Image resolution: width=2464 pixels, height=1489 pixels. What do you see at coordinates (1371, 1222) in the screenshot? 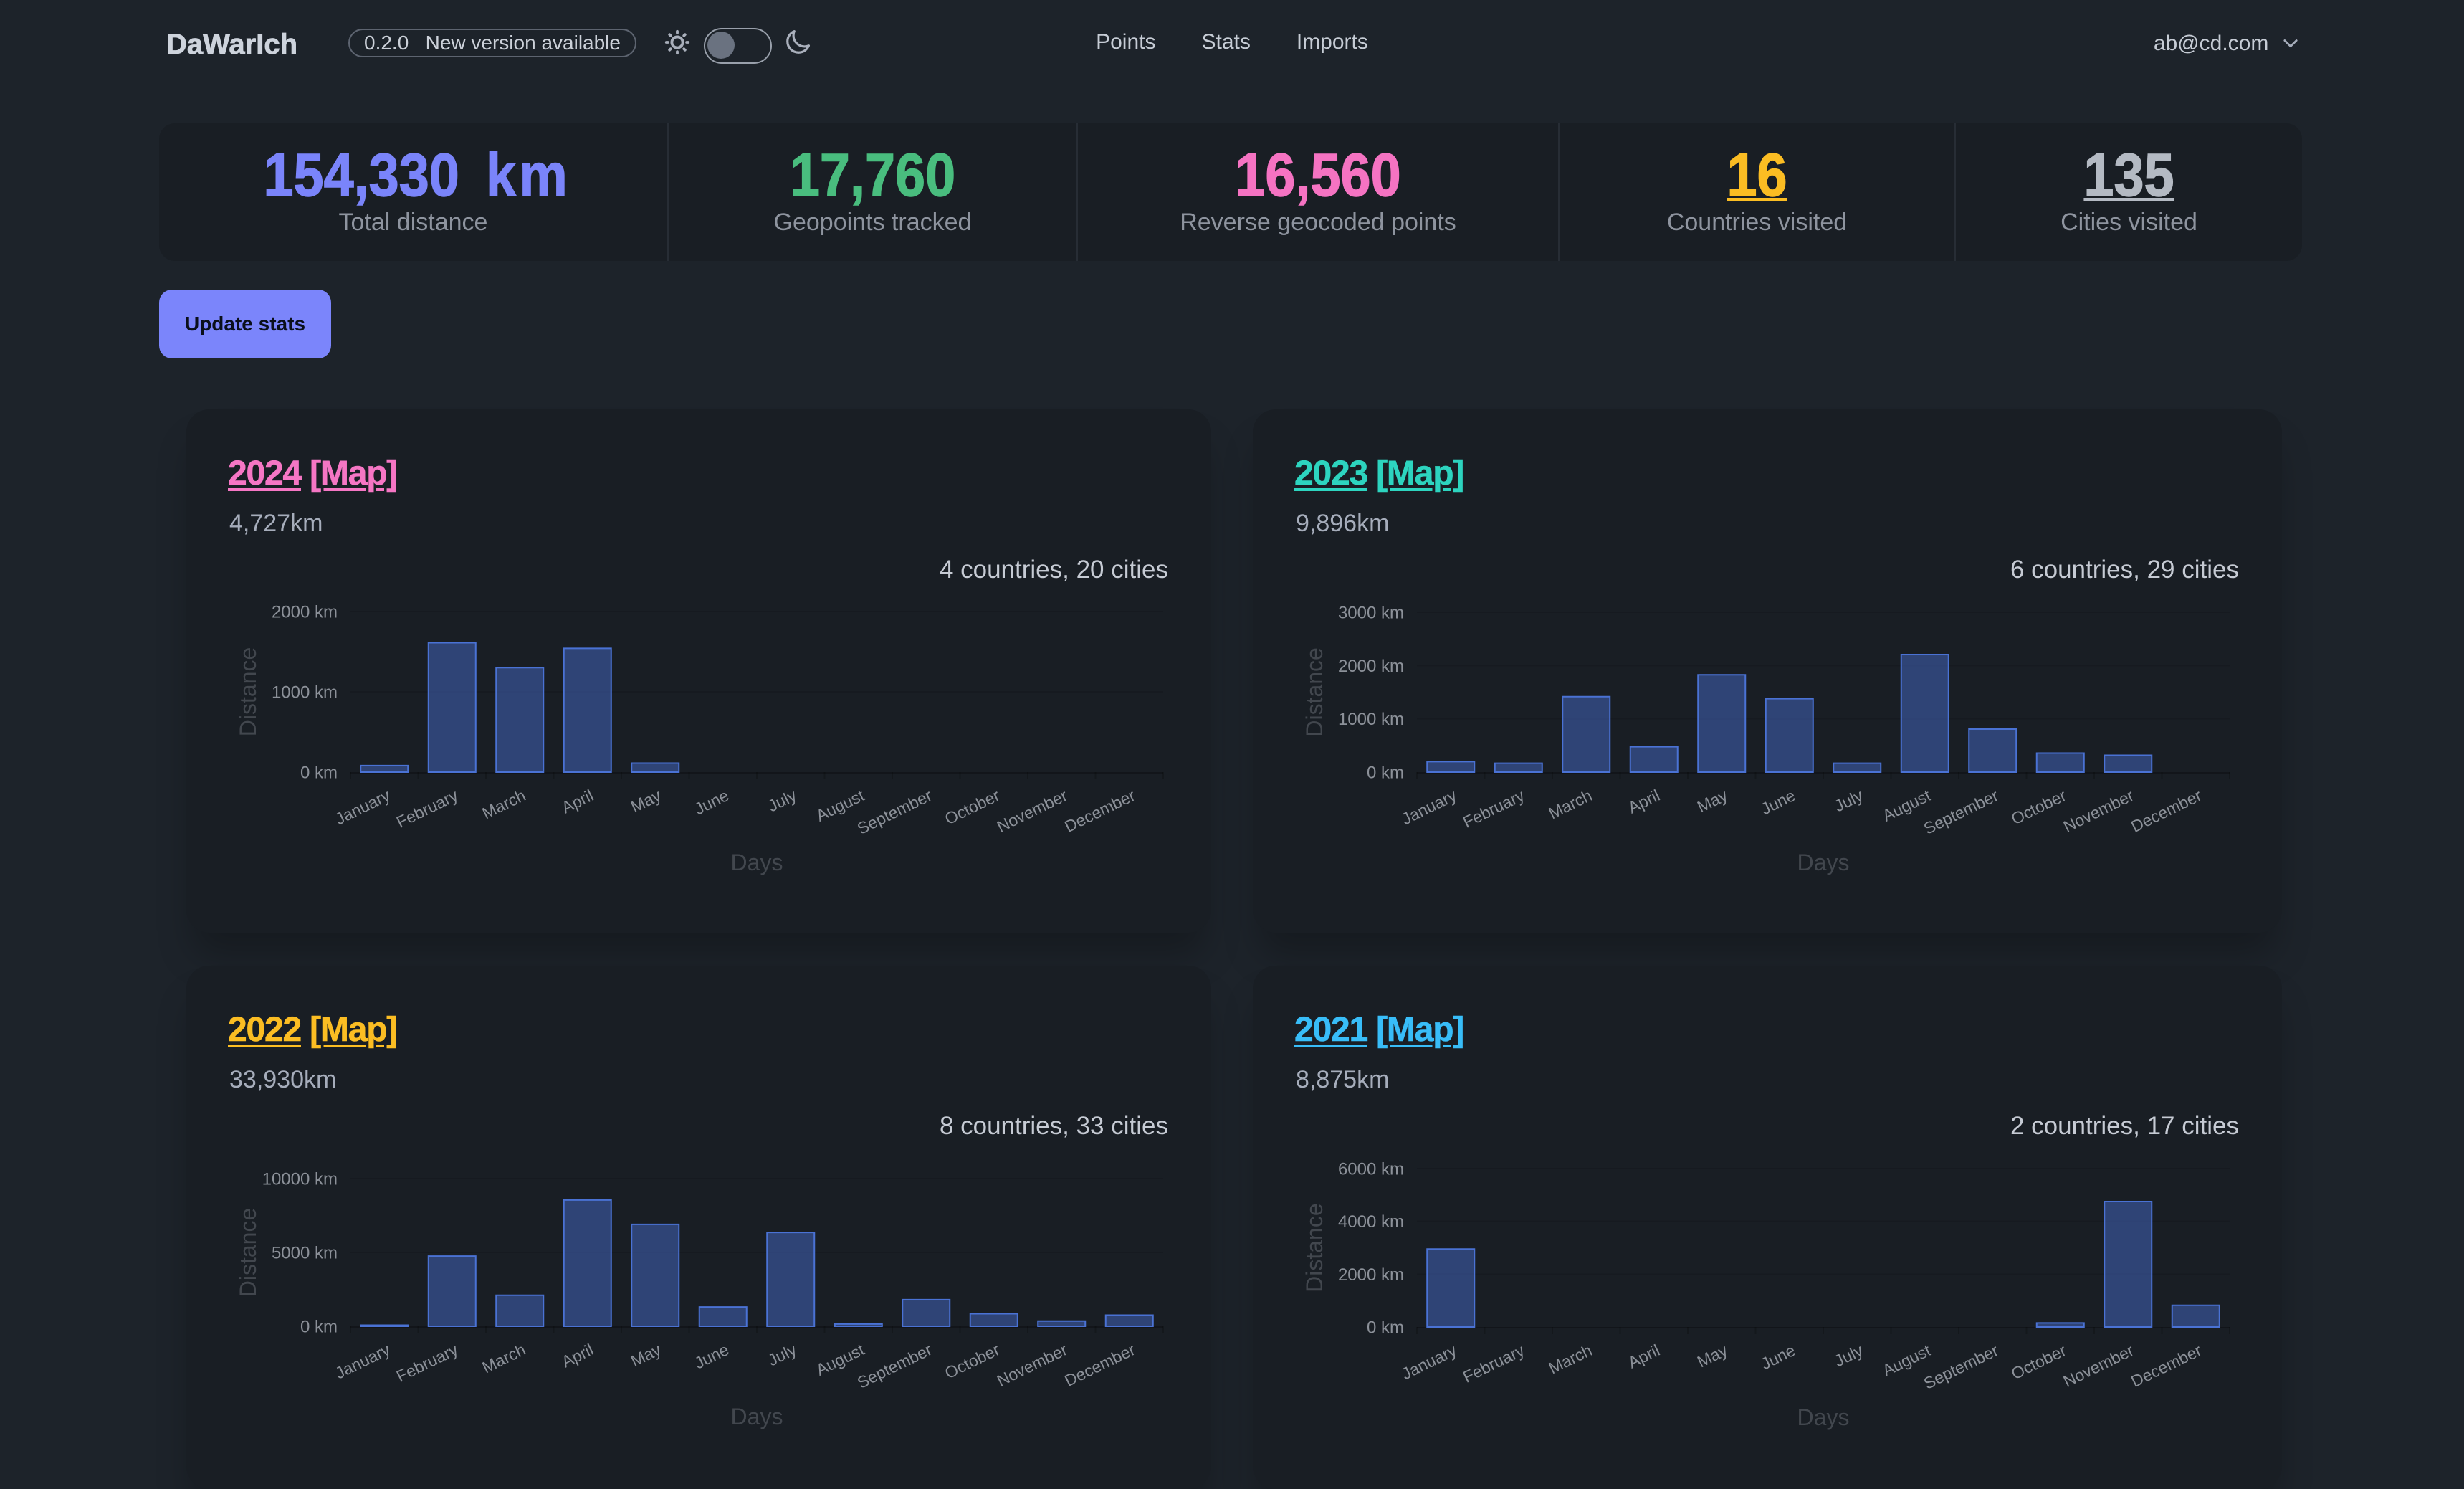
I see `svg-text: 4000 km` at bounding box center [1371, 1222].